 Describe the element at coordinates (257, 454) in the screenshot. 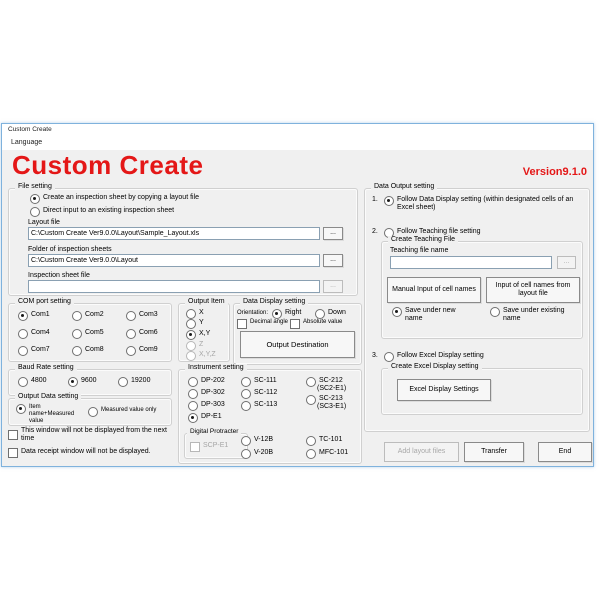

I see `radio-v-20b: V-20B` at that location.